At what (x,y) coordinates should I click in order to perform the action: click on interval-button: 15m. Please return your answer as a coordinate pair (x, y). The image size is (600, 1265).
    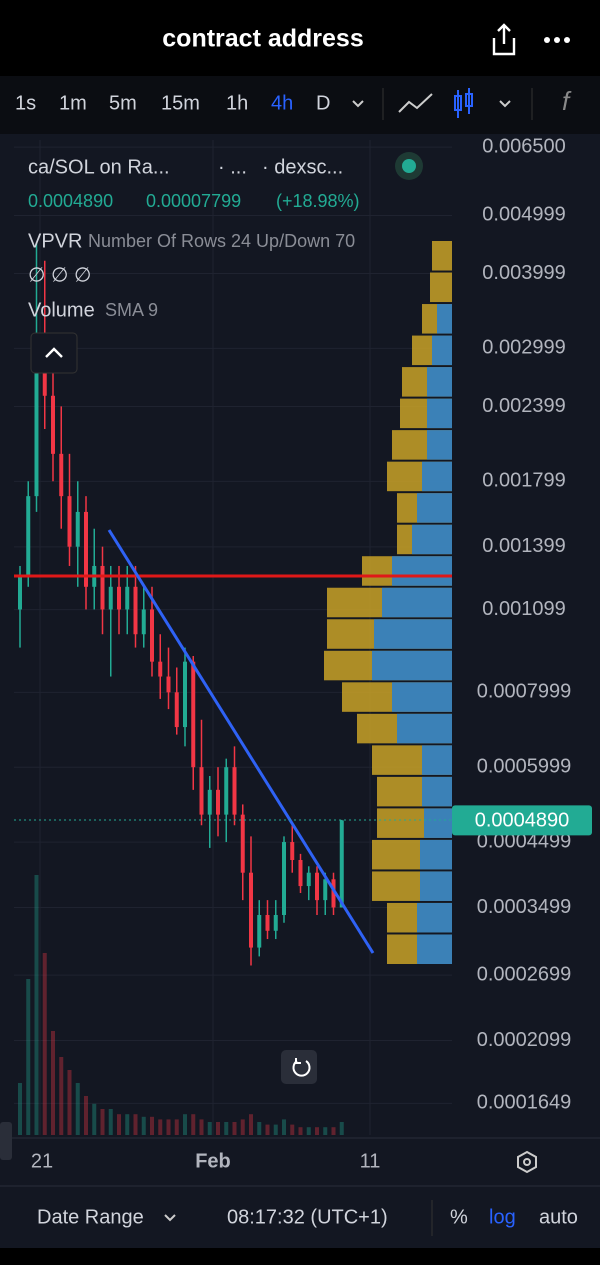
    Looking at the image, I should click on (180, 103).